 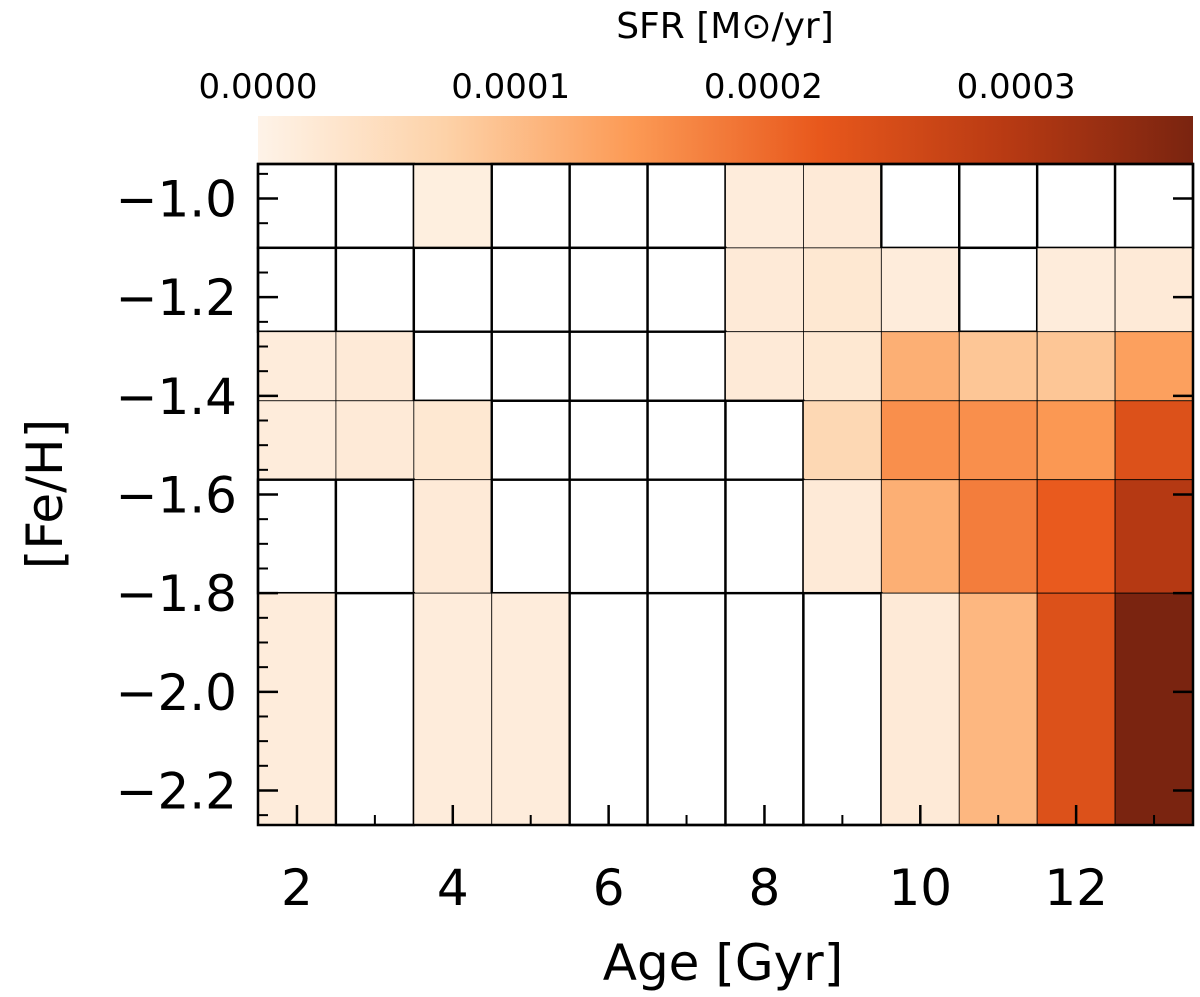 I want to click on x-tick-label: 4, so click(x=453, y=888).